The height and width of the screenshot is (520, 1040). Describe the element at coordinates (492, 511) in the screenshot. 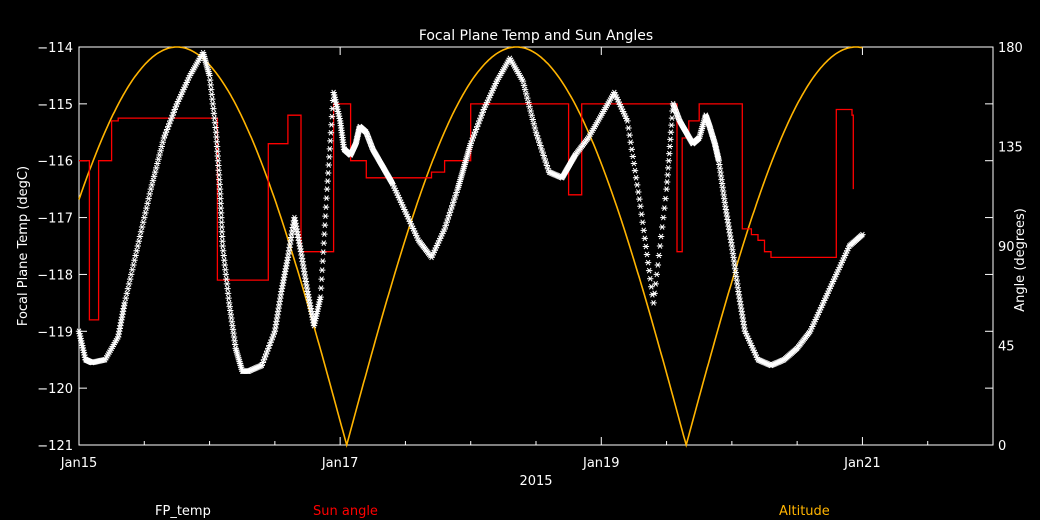

I see `legend: FP_temp Sun angle Altitude` at that location.